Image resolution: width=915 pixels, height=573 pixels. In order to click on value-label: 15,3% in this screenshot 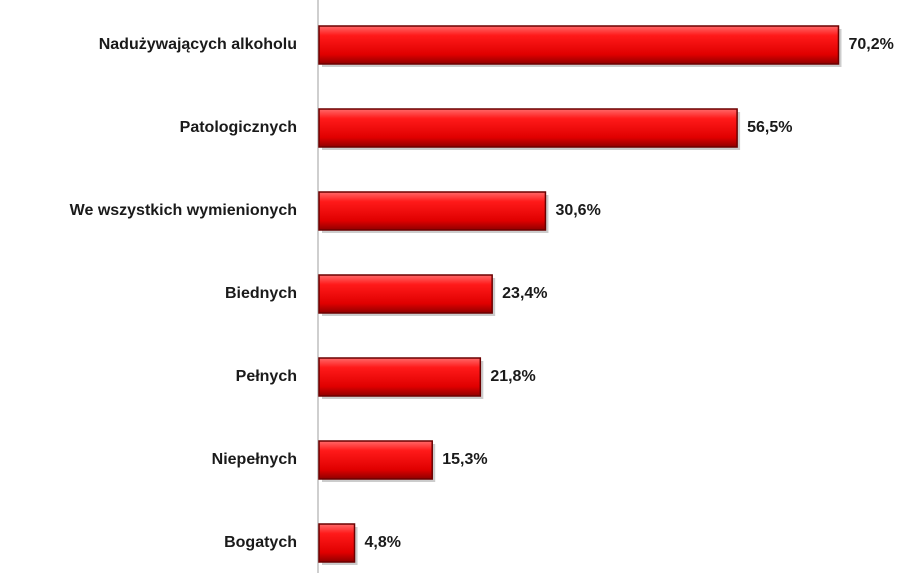, I will do `click(464, 459)`.